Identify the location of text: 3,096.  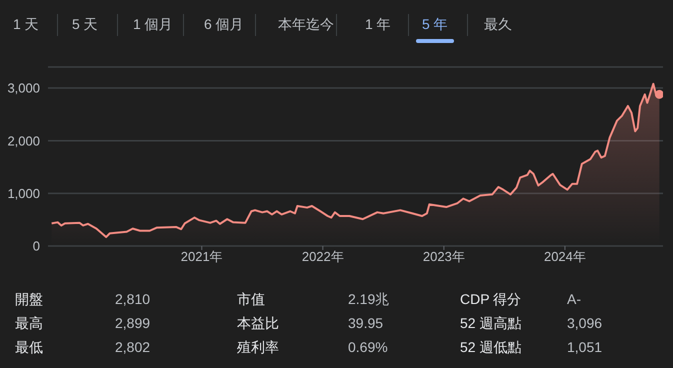
(584, 323).